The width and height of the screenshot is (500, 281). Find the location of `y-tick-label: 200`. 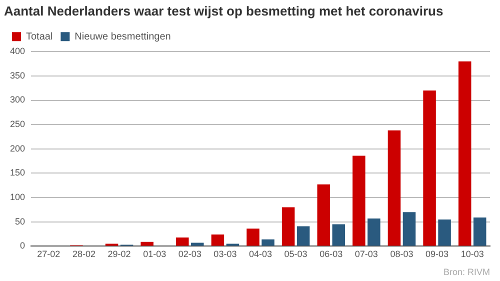

y-tick-label: 200 is located at coordinates (18, 148).